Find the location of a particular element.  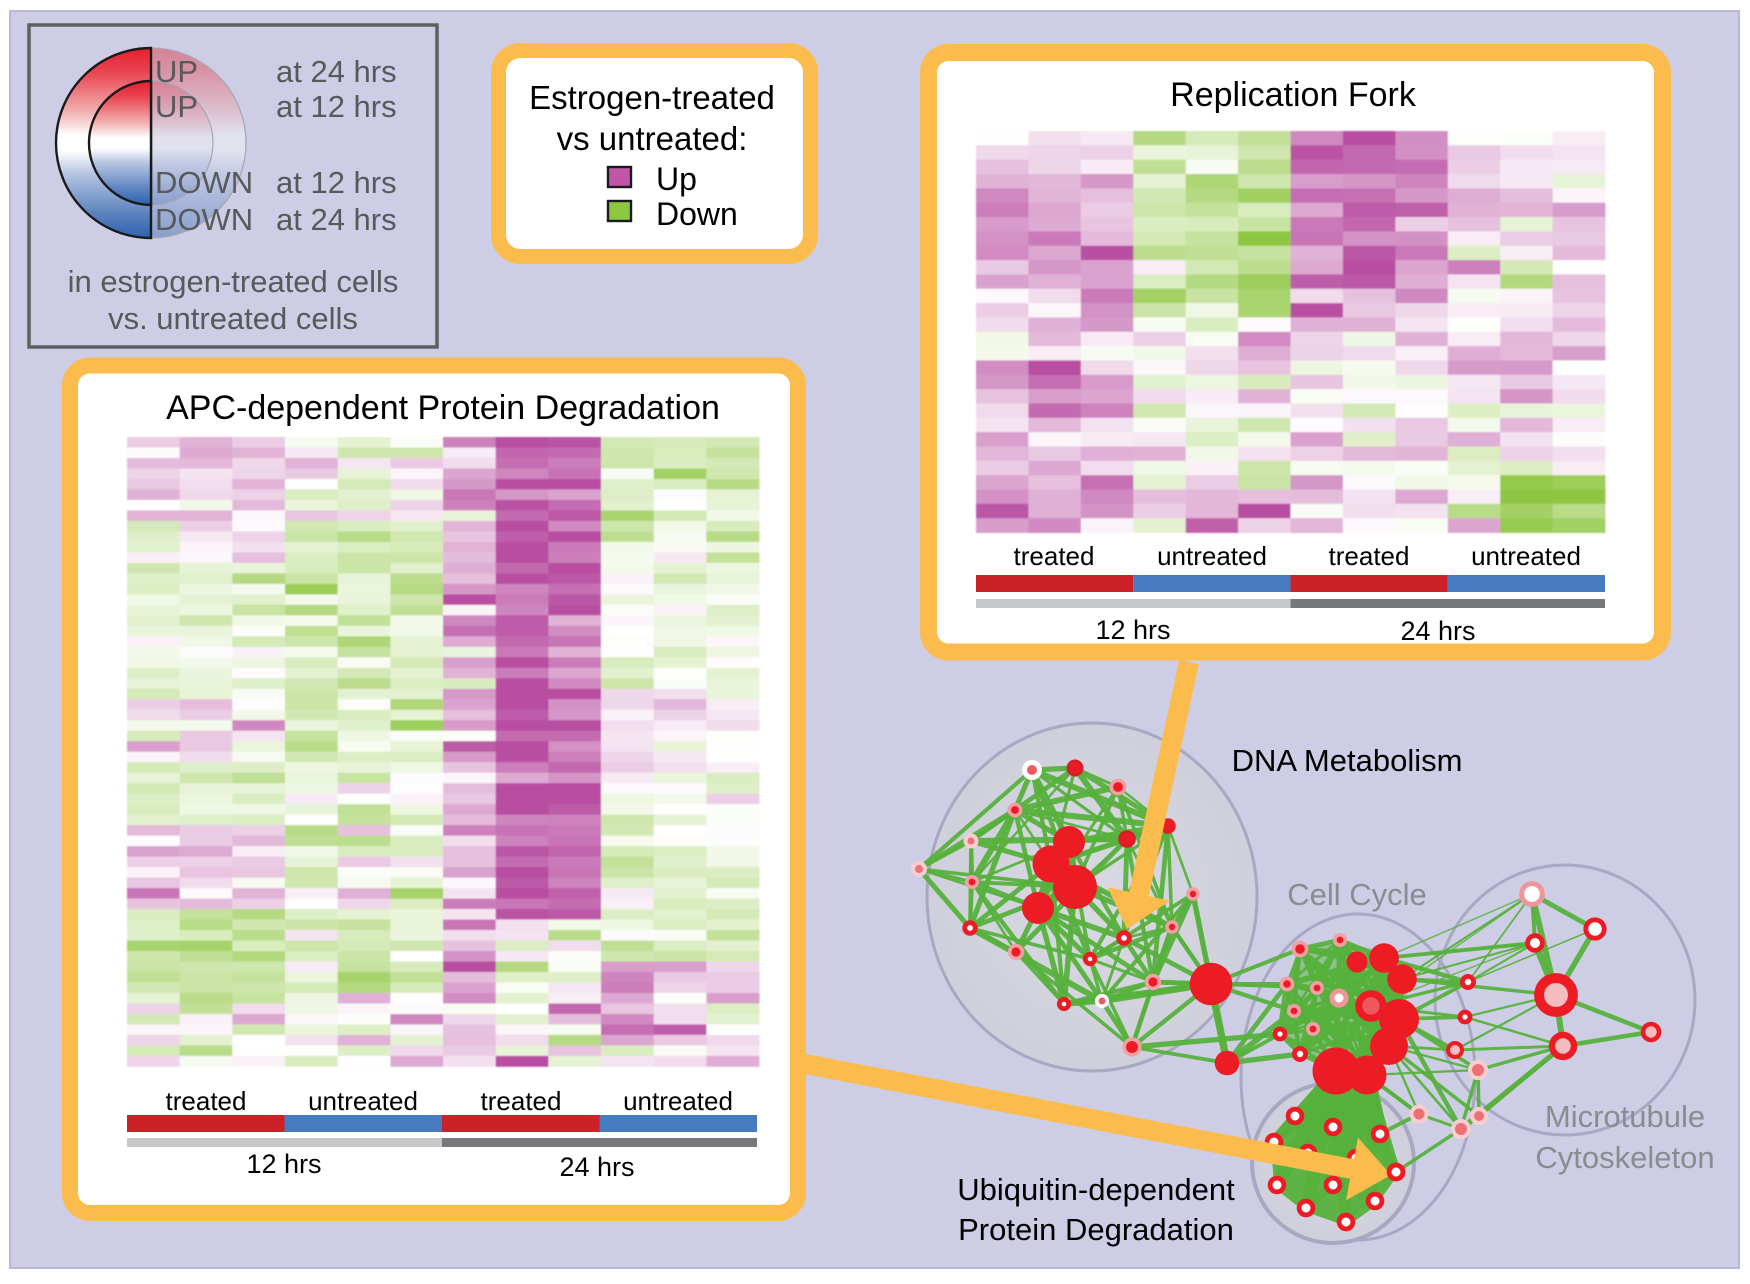

svg-text: Estrogen-treated is located at coordinates (652, 97).